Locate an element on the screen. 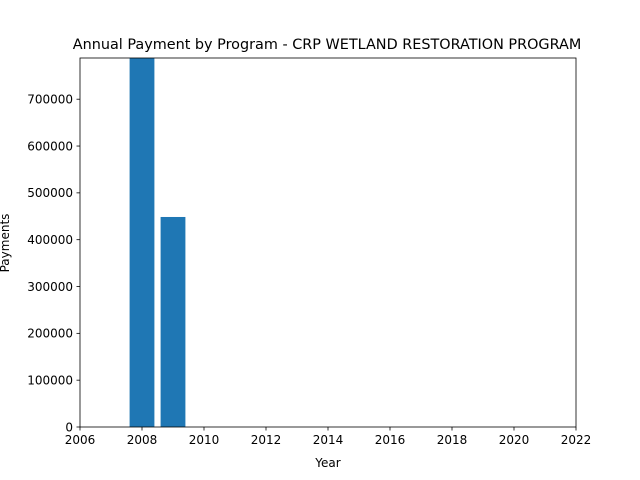  y-tick-label-300000: 300000 is located at coordinates (50, 287).